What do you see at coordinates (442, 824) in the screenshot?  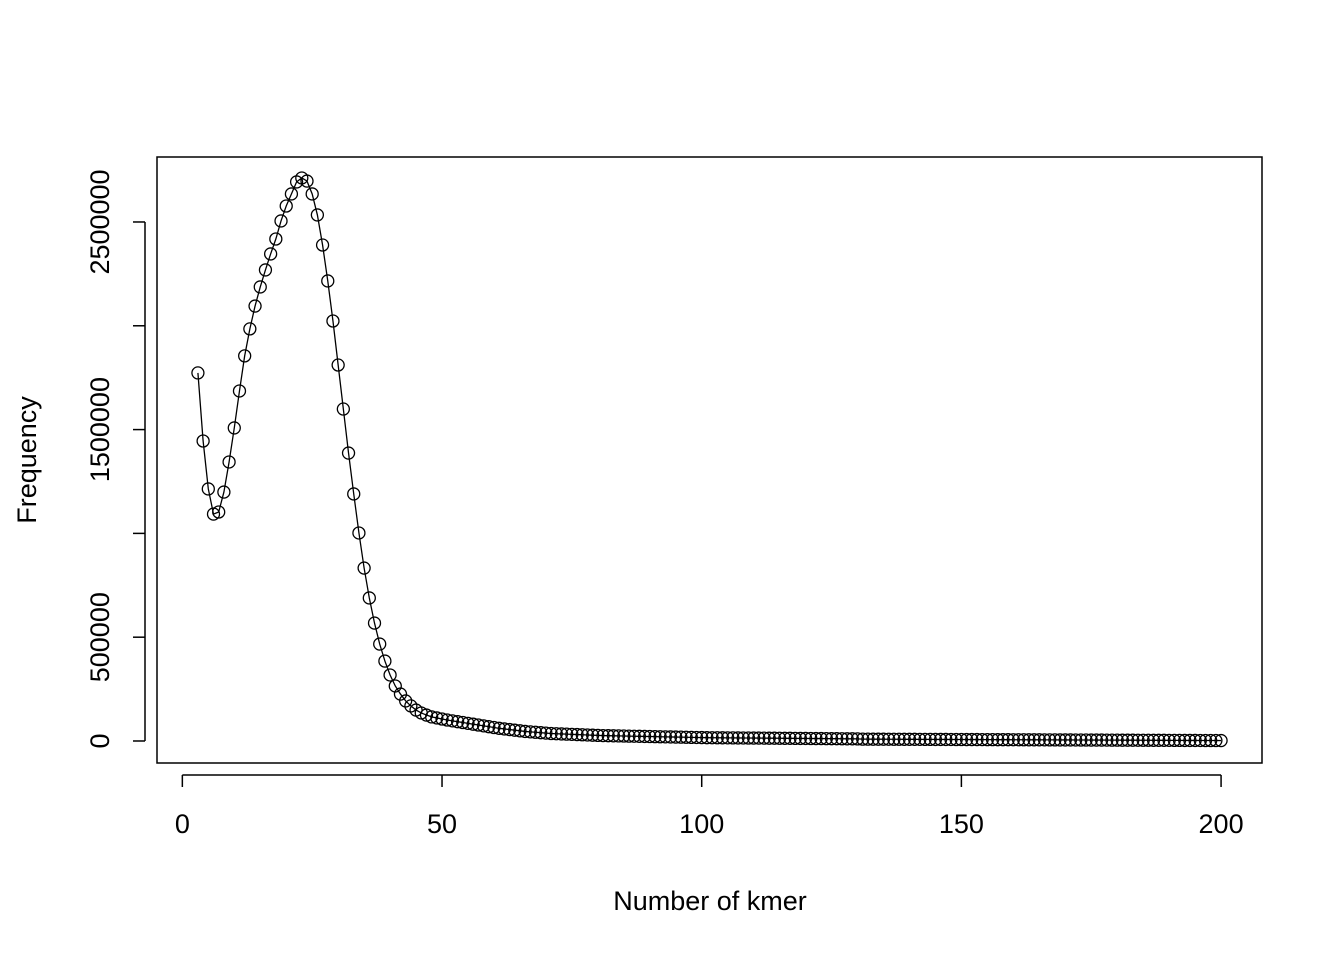 I see `x-tick-label: 50` at bounding box center [442, 824].